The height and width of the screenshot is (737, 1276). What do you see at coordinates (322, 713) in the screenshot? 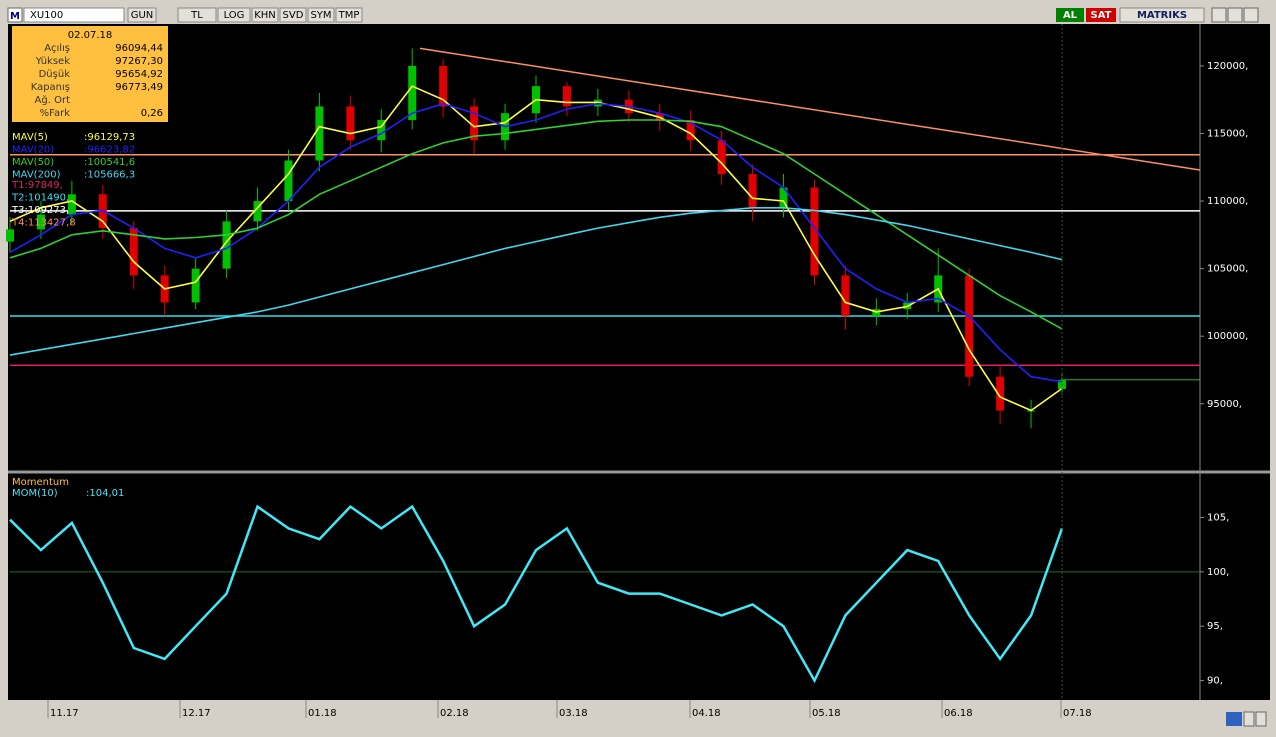
I see `x-tick-label: 01.18` at bounding box center [322, 713].